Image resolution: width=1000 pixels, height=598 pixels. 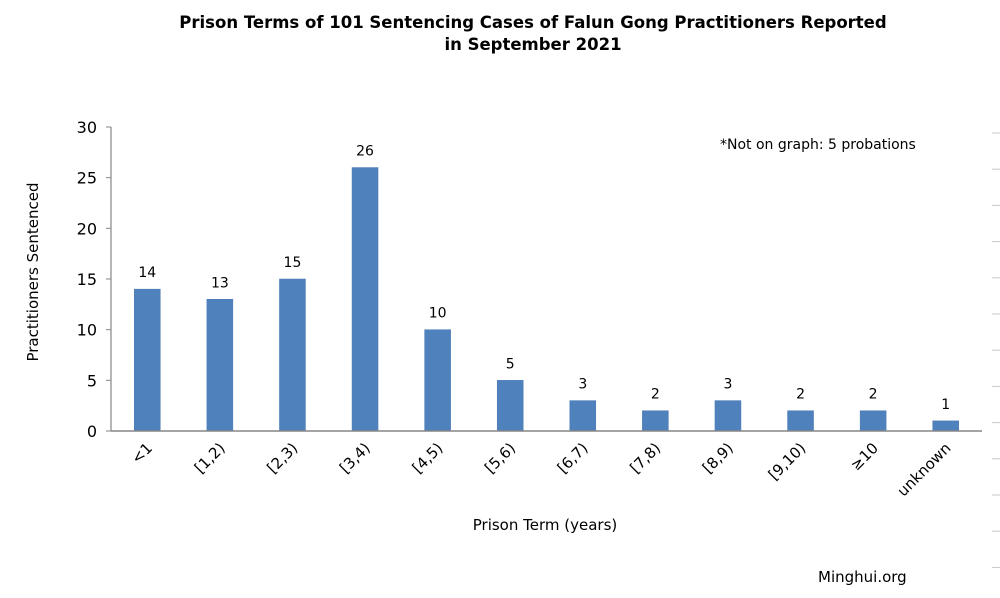 What do you see at coordinates (428, 458) in the screenshot?
I see `x-tick-label: [4,5)` at bounding box center [428, 458].